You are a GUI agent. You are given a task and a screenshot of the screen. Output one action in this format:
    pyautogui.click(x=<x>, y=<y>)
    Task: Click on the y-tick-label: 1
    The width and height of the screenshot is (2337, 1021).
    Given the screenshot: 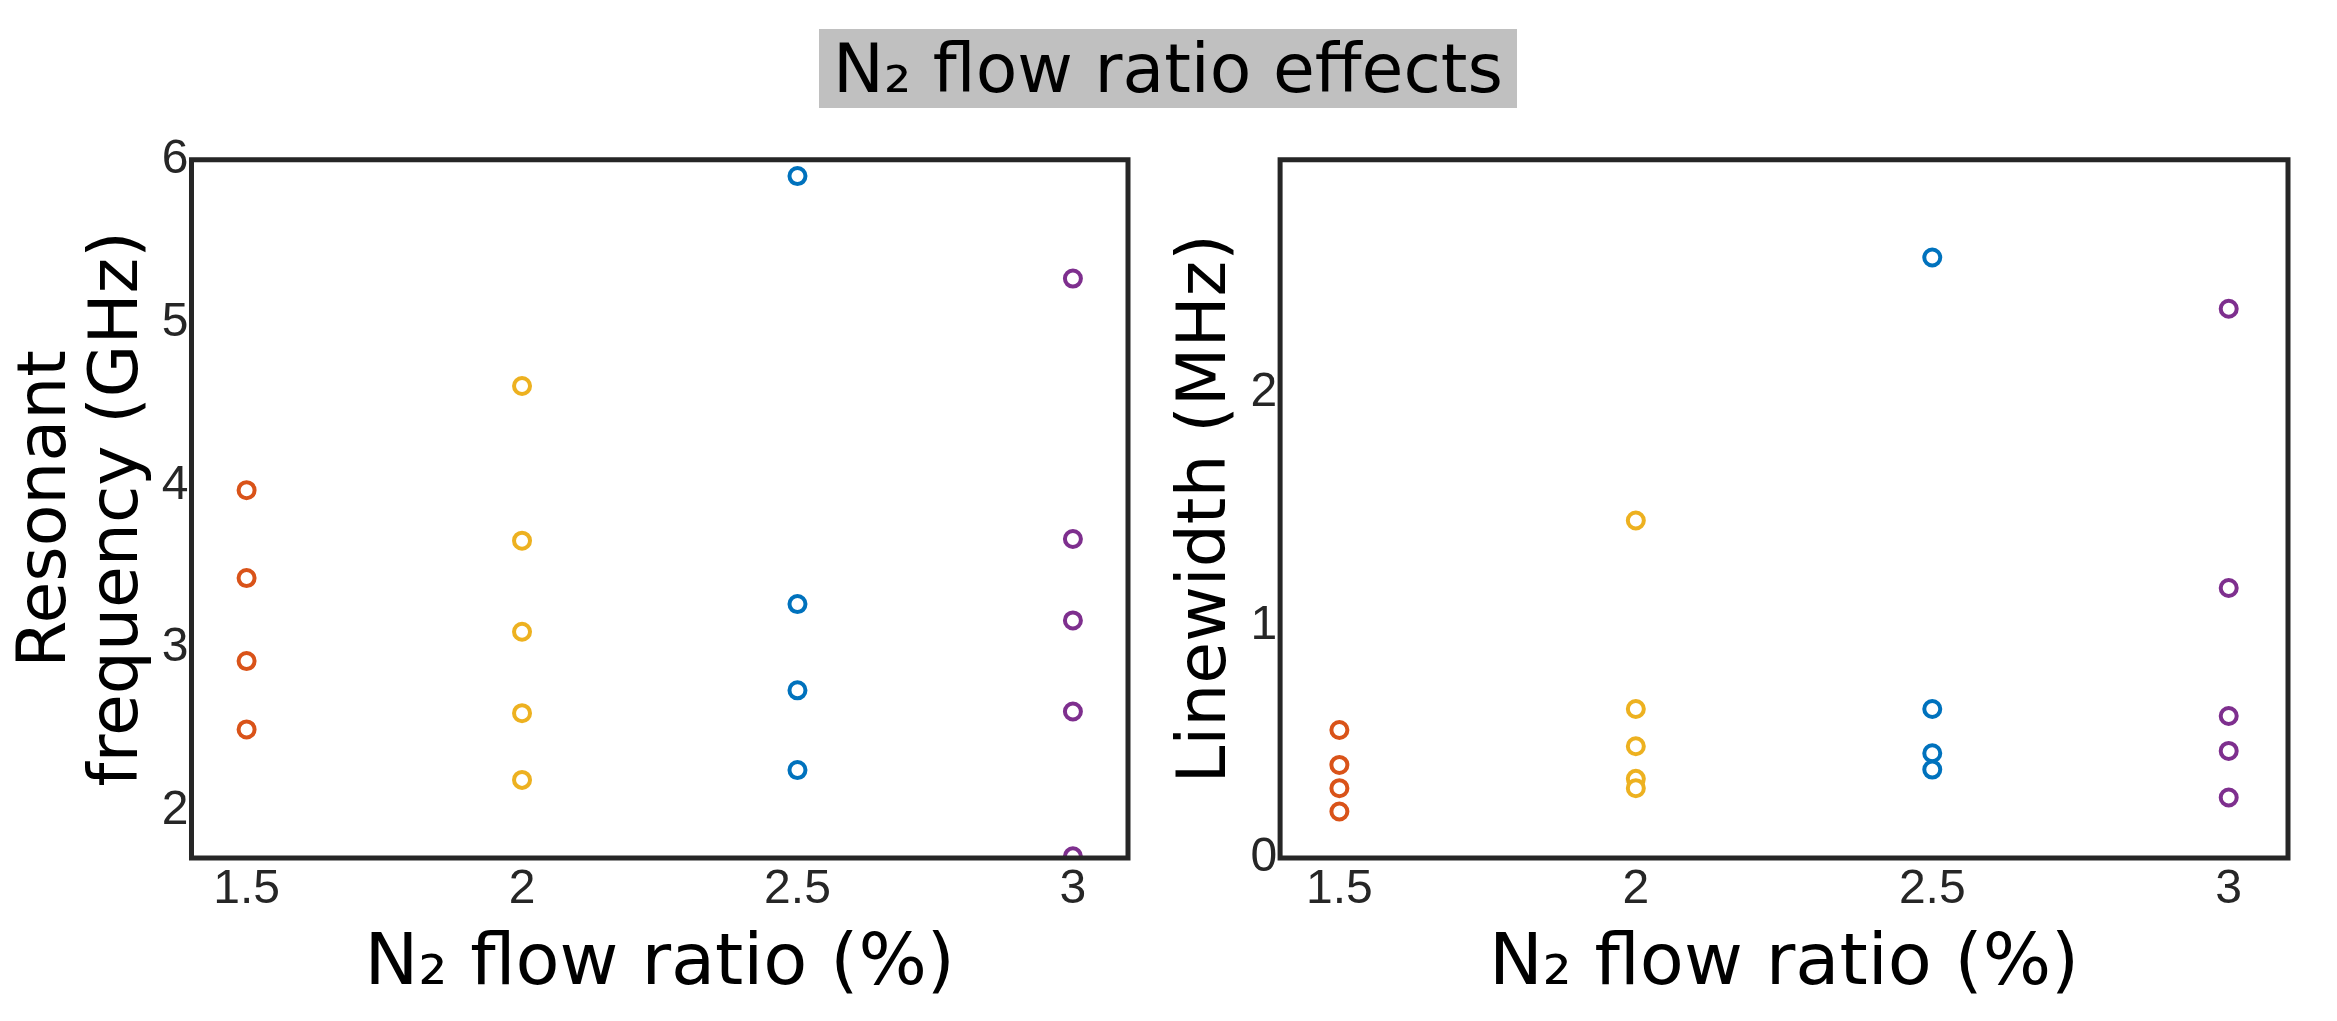 What is the action you would take?
    pyautogui.click(x=1264, y=622)
    